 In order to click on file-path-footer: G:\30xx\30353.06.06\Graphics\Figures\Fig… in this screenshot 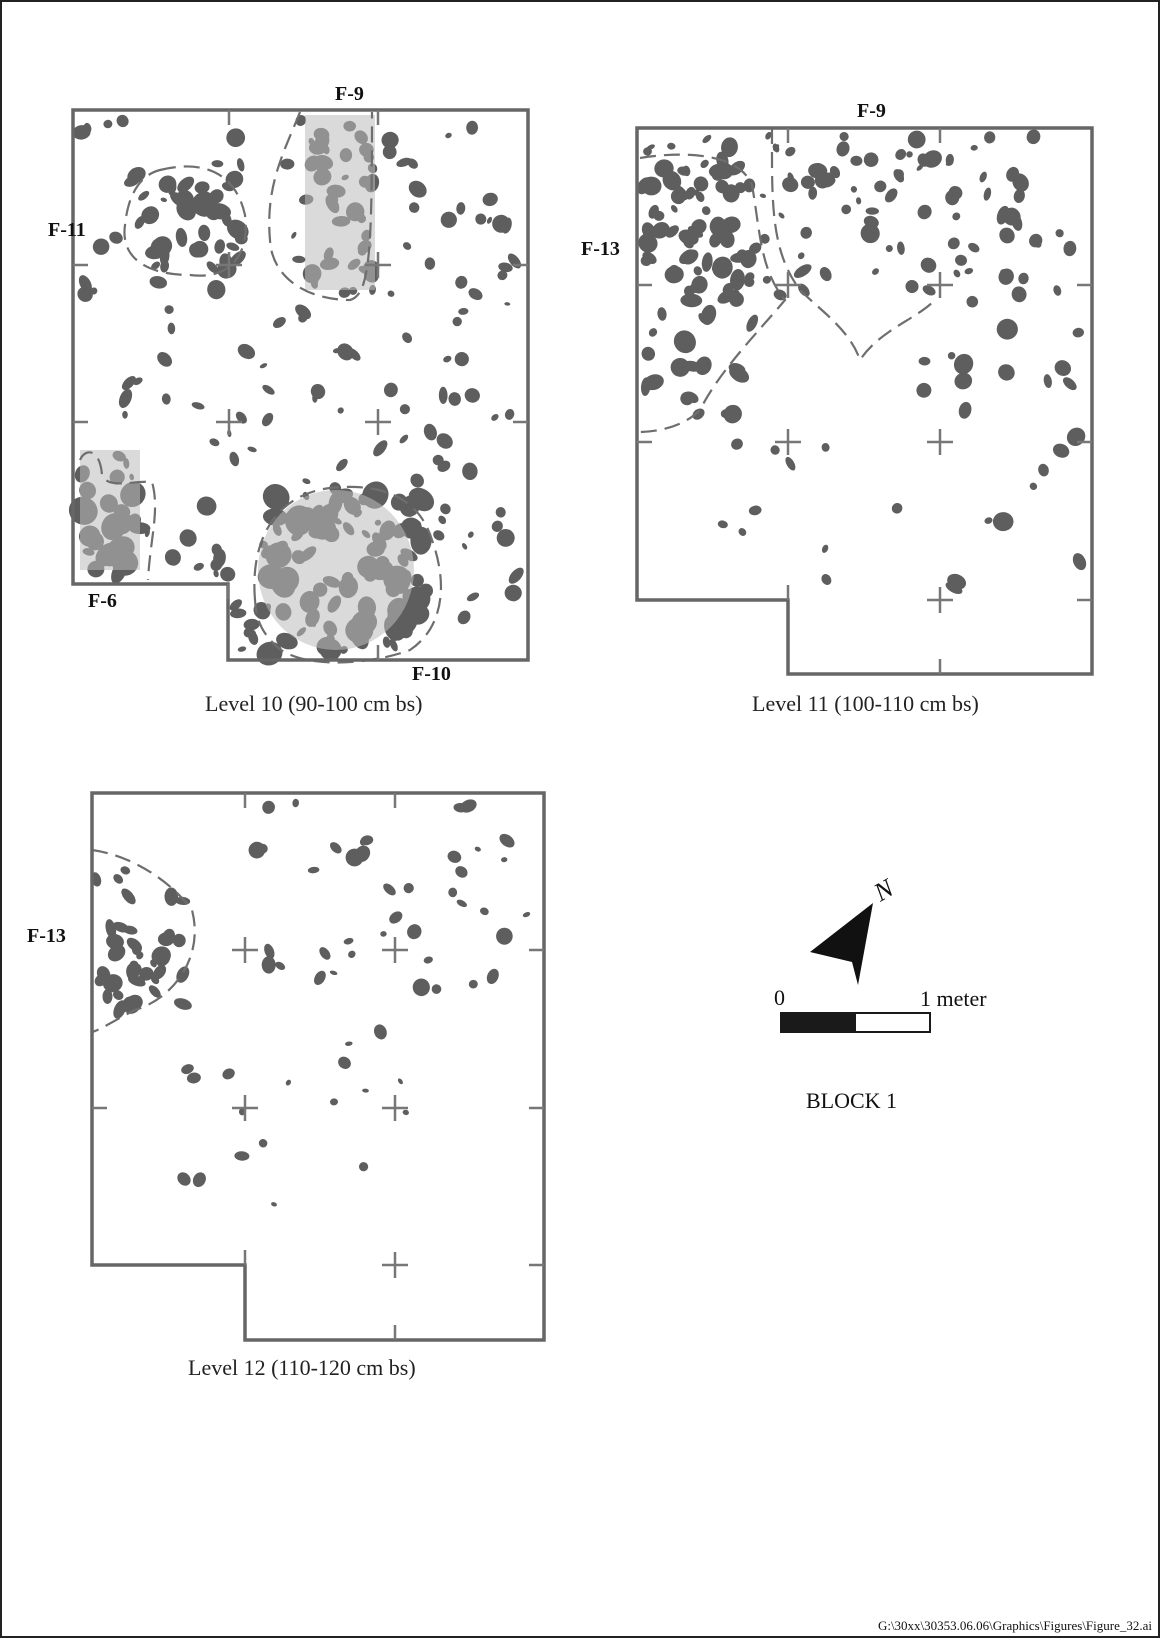, I will do `click(1015, 1625)`.